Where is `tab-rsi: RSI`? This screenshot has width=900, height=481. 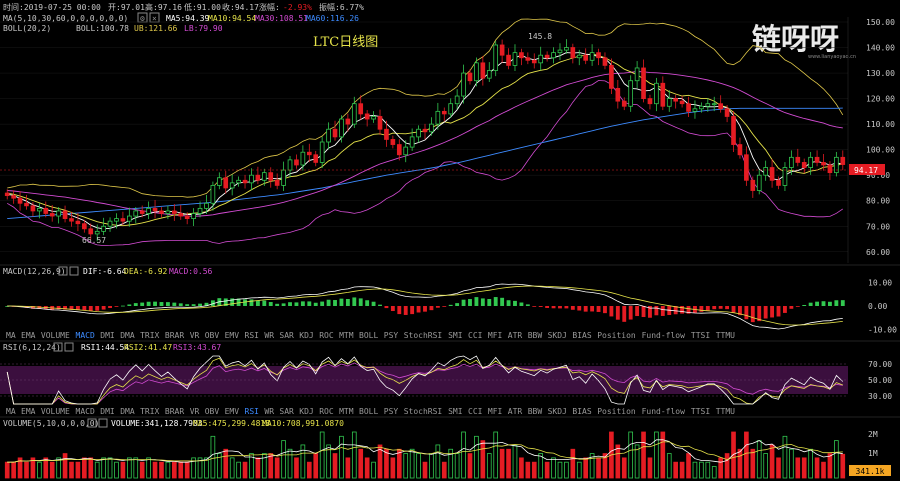 tab-rsi: RSI is located at coordinates (252, 335).